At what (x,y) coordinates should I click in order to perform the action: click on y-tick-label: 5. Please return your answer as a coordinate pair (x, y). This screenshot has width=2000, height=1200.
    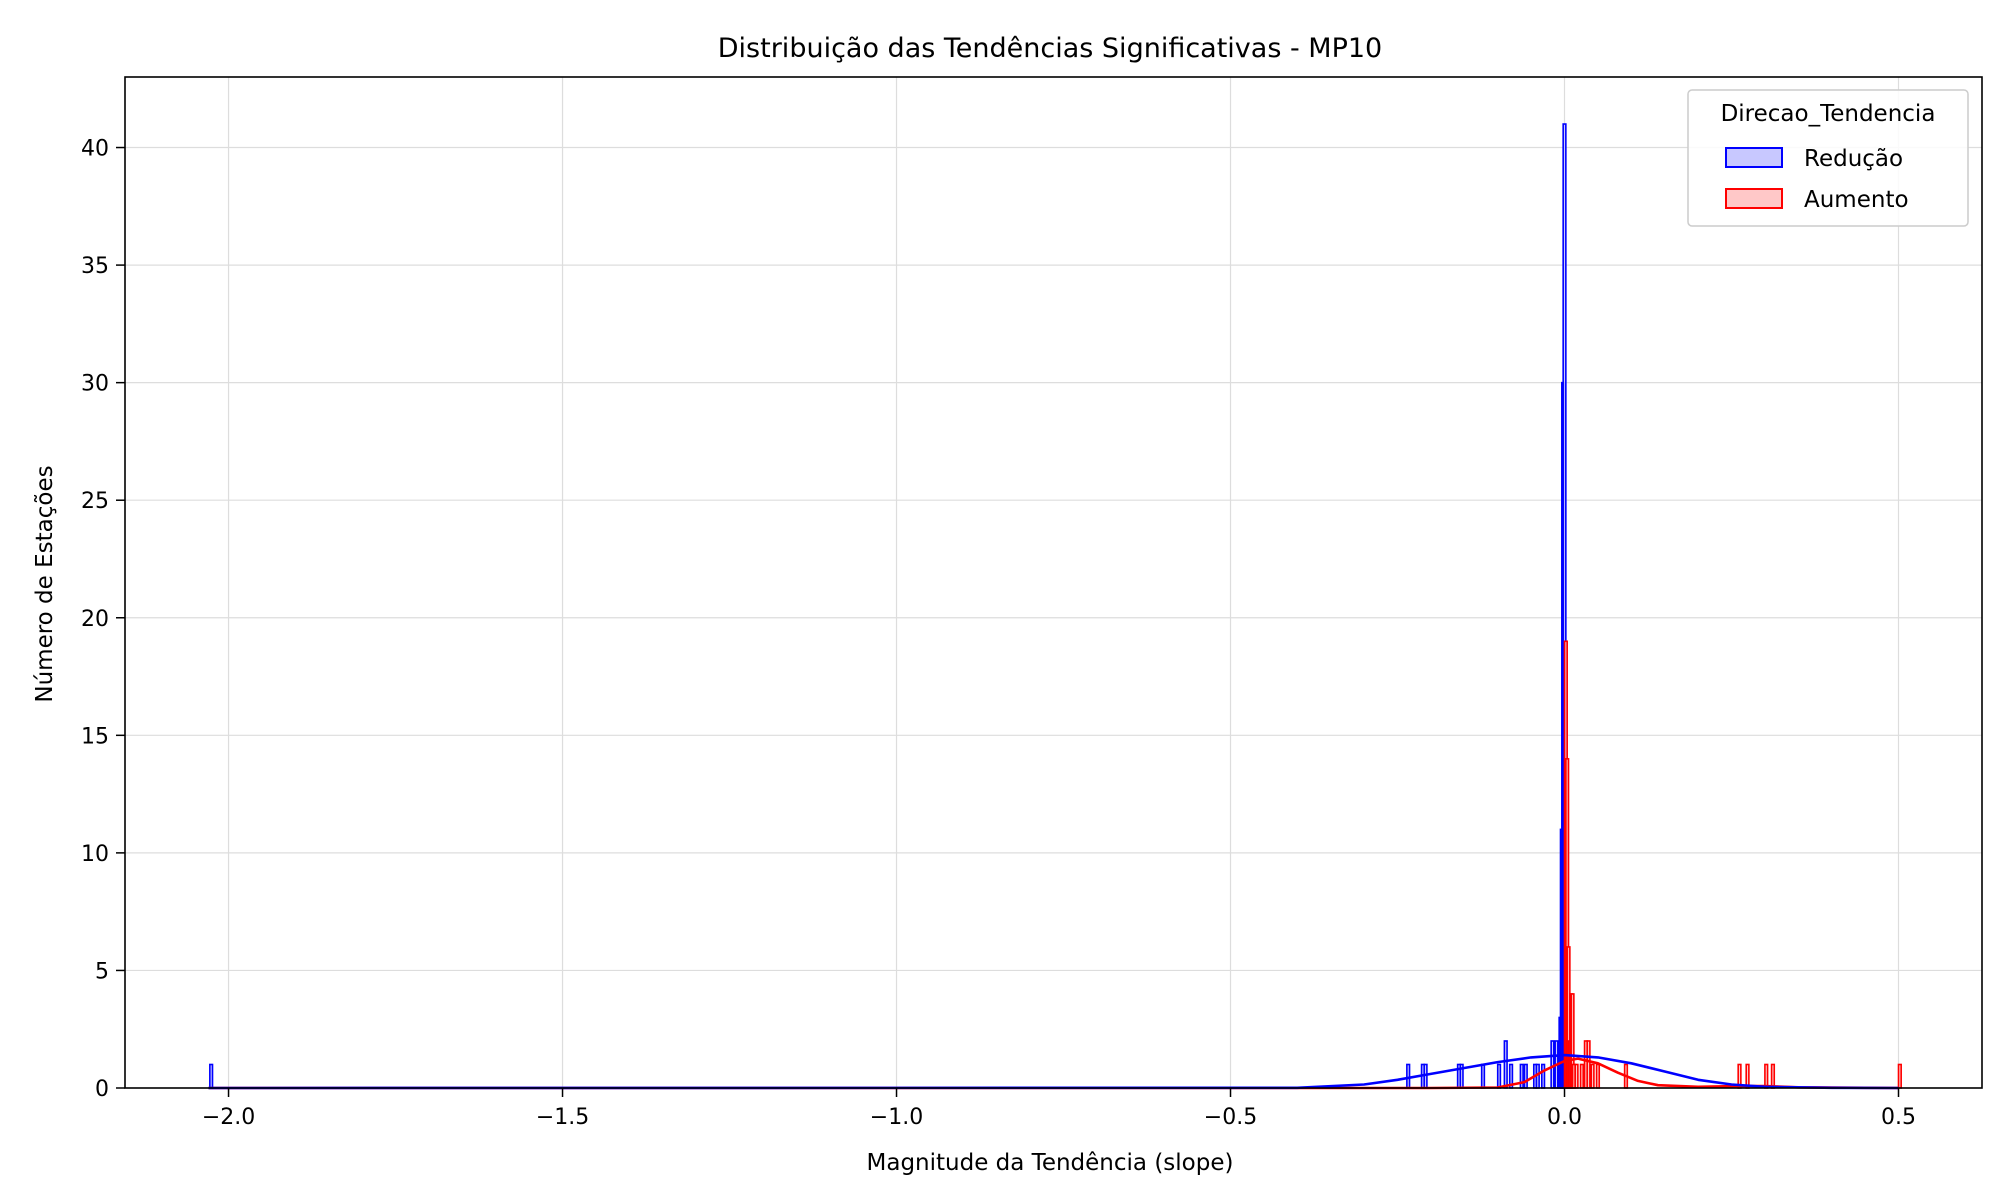
    Looking at the image, I should click on (102, 971).